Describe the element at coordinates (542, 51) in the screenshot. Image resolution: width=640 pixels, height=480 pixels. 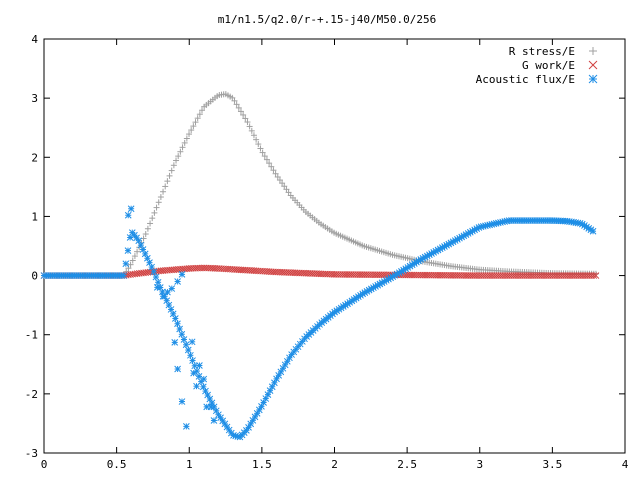
I see `legend-label: R stress/E` at that location.